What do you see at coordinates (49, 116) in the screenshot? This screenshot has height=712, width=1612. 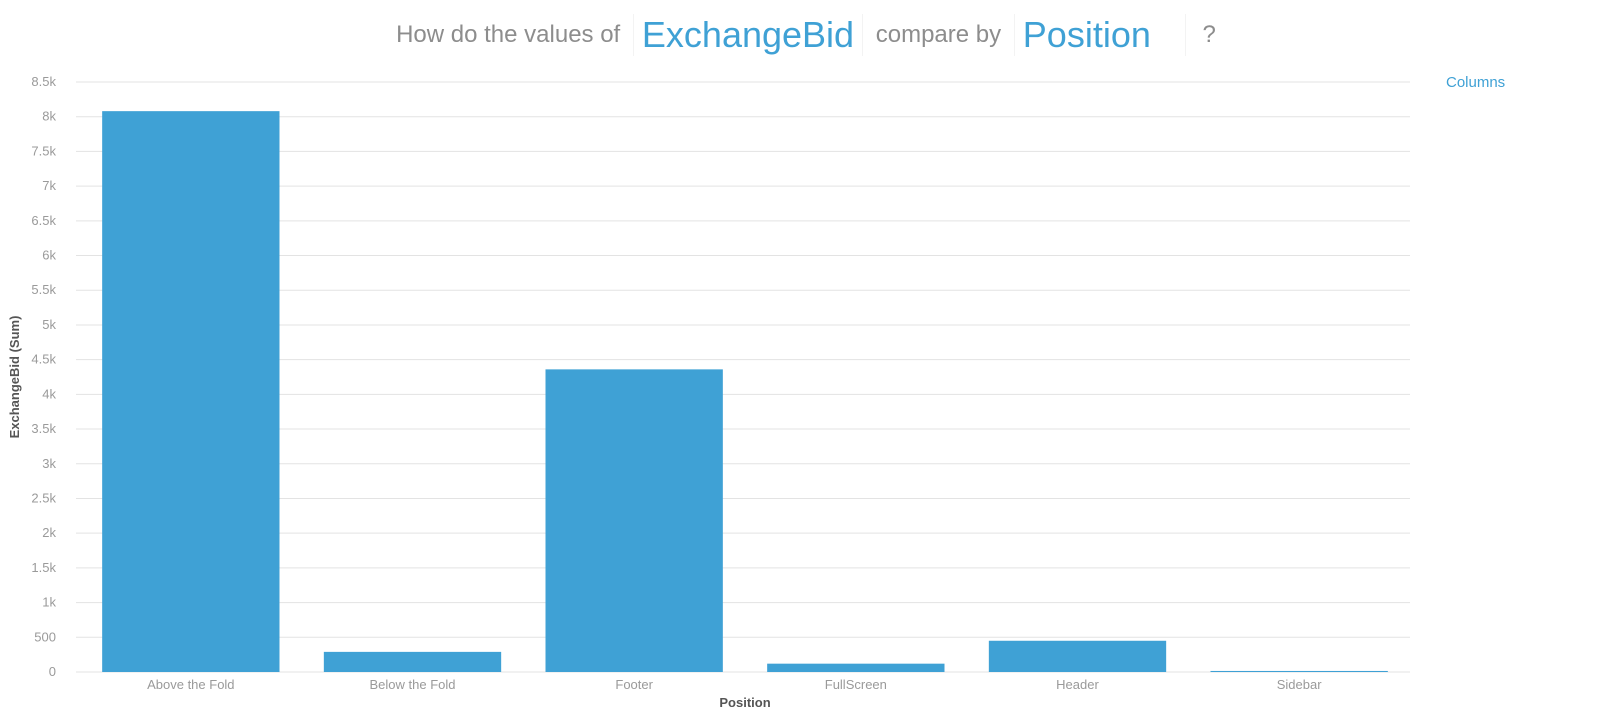 I see `y-tick-label: 8k` at bounding box center [49, 116].